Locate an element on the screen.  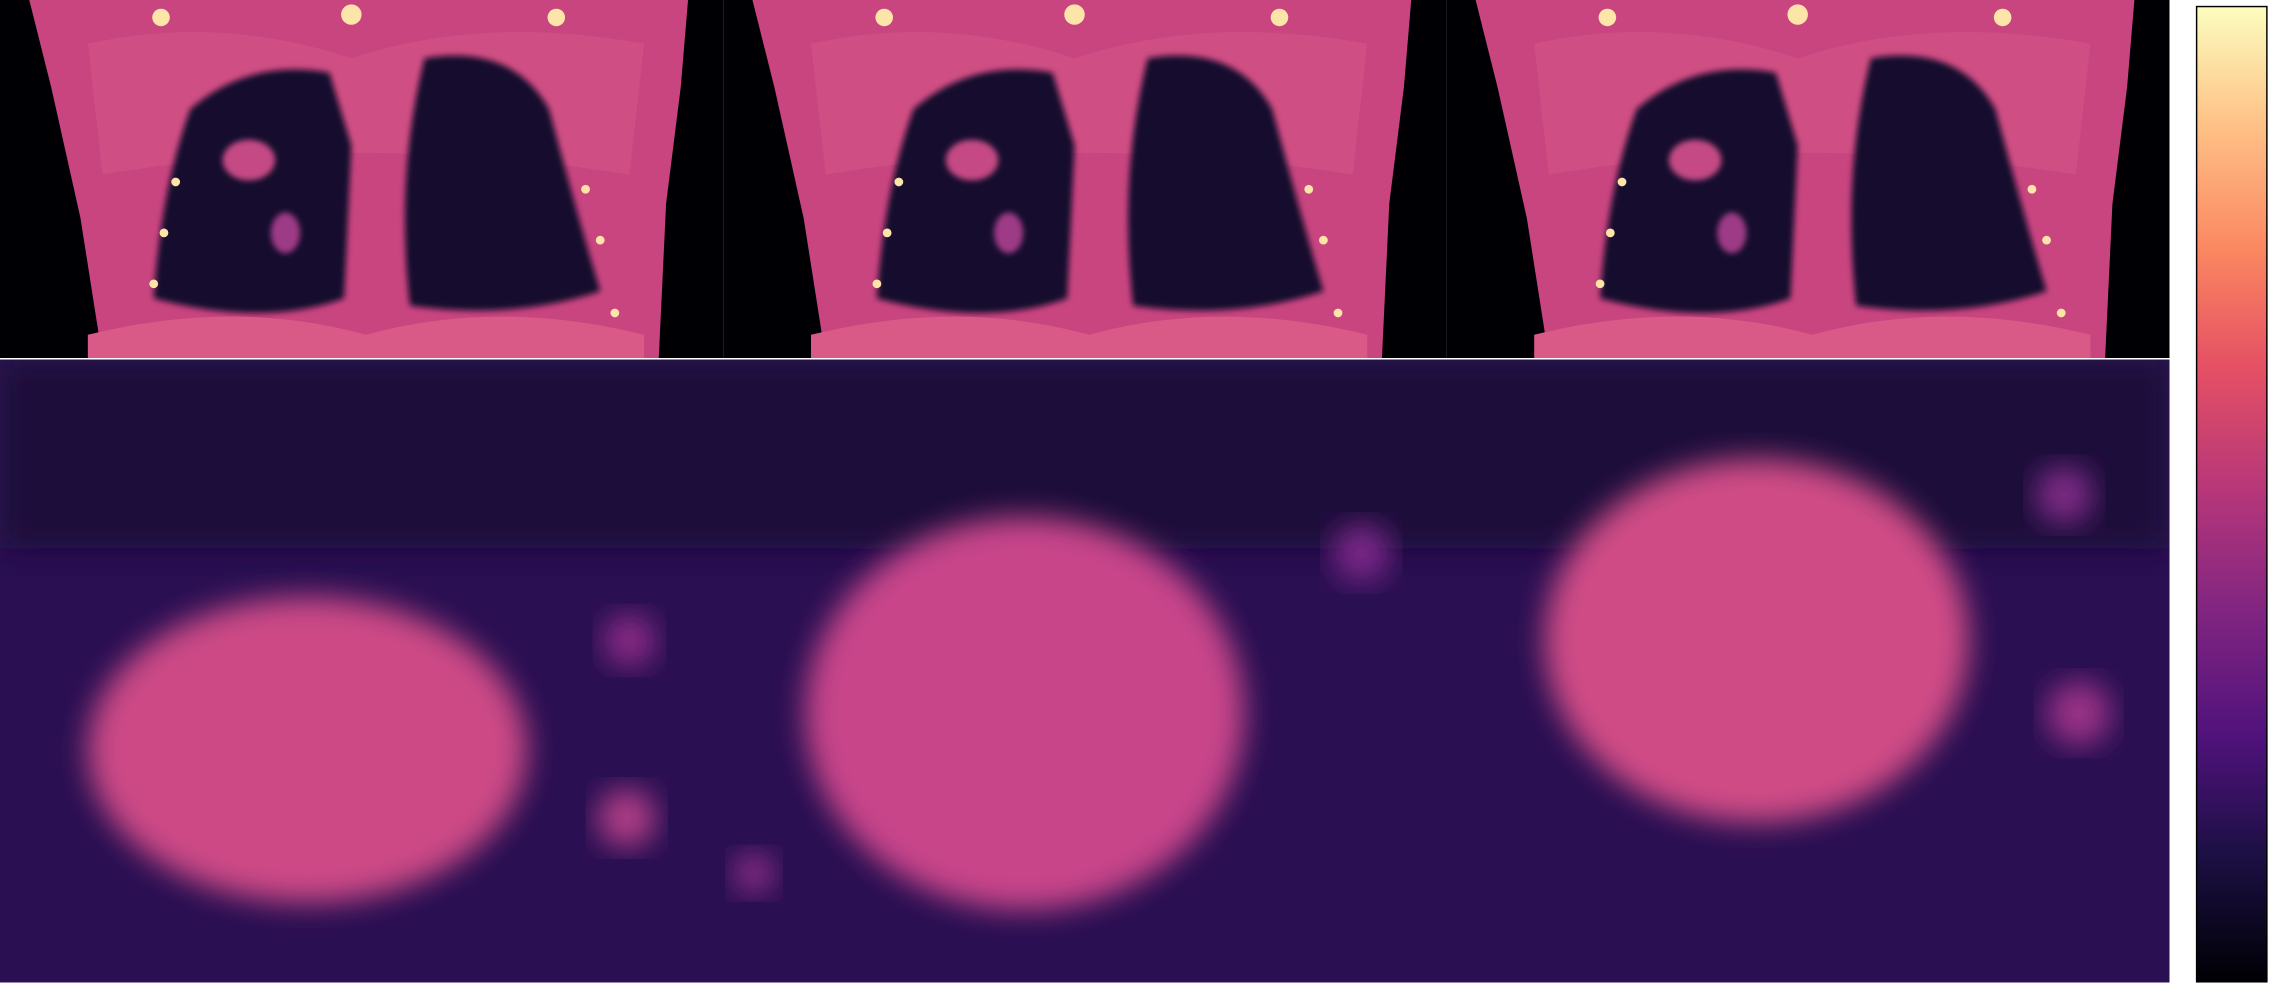
colorbar is located at coordinates (2231, 494).